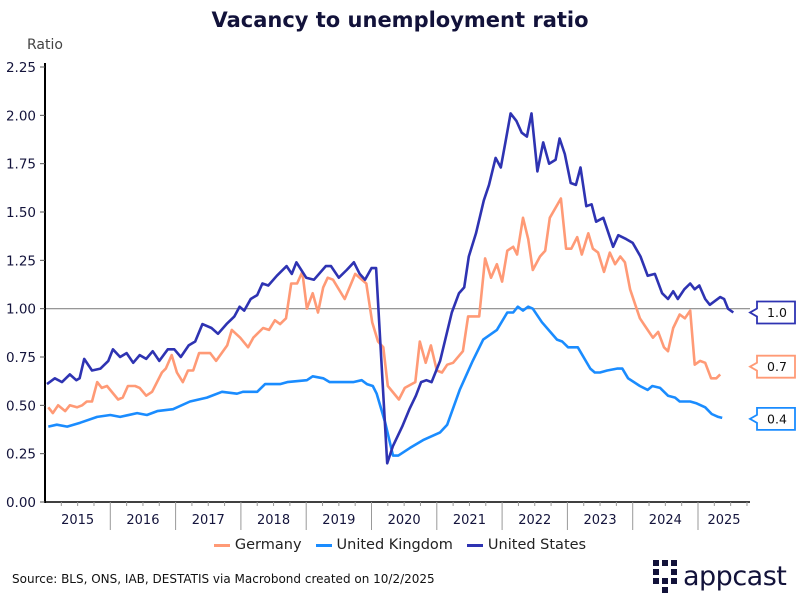 Image resolution: width=800 pixels, height=600 pixels. Describe the element at coordinates (21, 406) in the screenshot. I see `y-tick-label: 0.50` at that location.